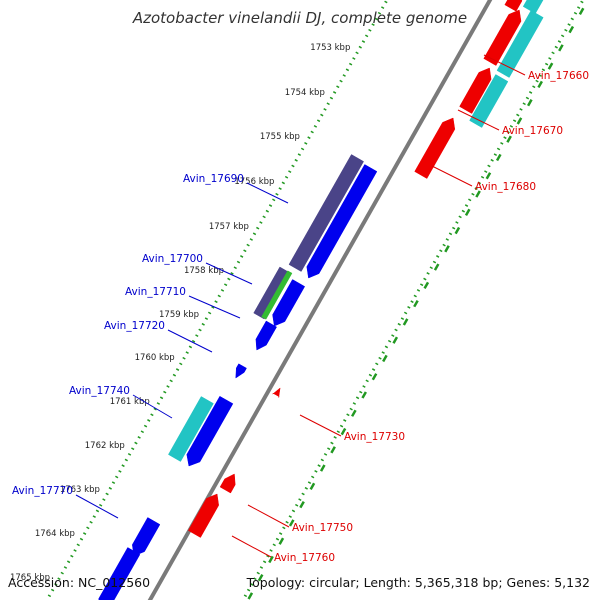  Describe the element at coordinates (305, 93) in the screenshot. I see `scale-tick-label: 1754 kbp` at that location.